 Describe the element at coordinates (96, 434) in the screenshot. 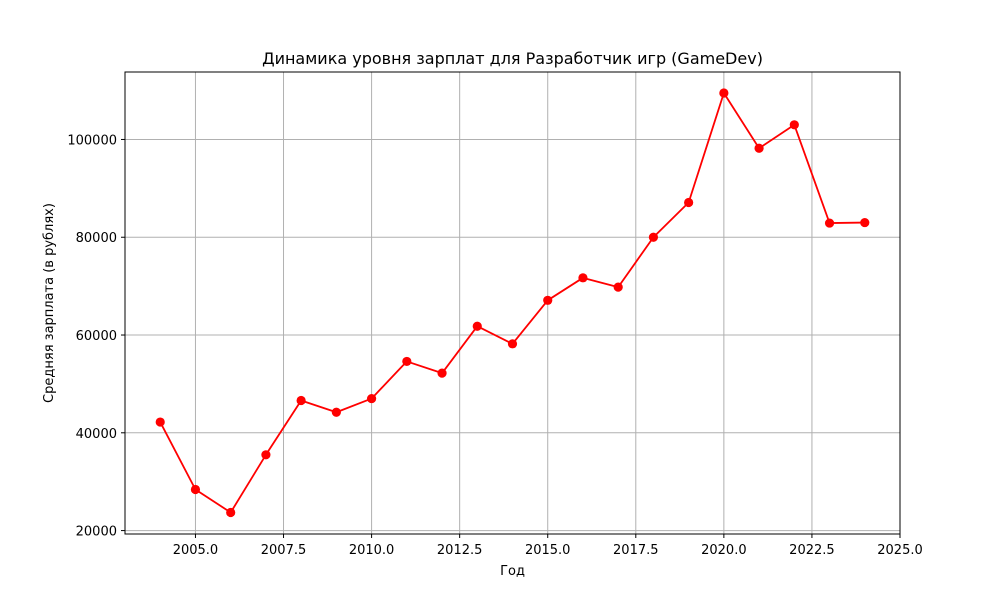

I see `y-tick-label: 40000` at that location.